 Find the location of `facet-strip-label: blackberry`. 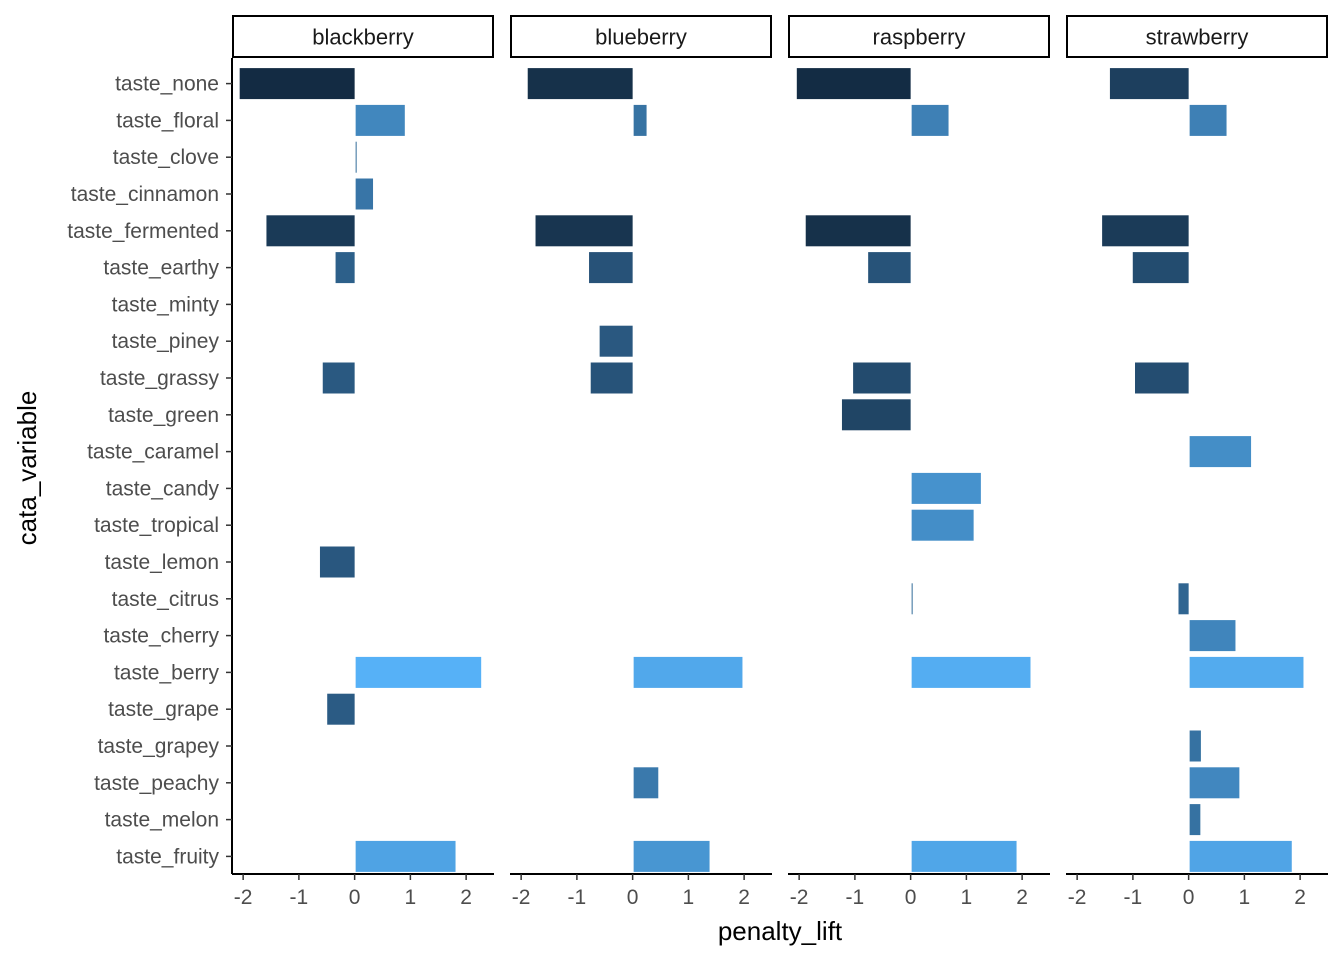

facet-strip-label: blackberry is located at coordinates (362, 37).